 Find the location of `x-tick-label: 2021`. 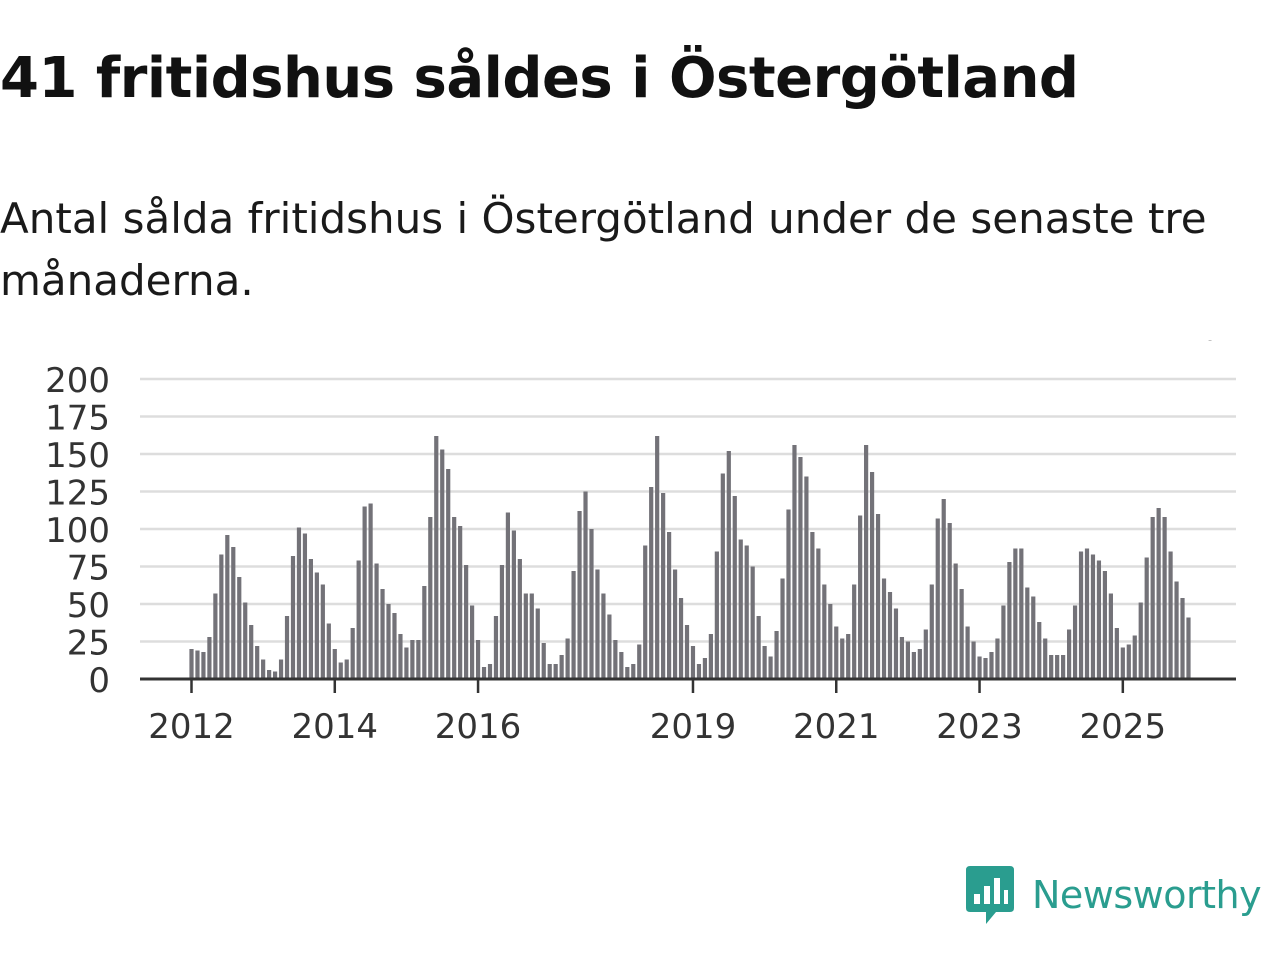

x-tick-label: 2021 is located at coordinates (836, 727).